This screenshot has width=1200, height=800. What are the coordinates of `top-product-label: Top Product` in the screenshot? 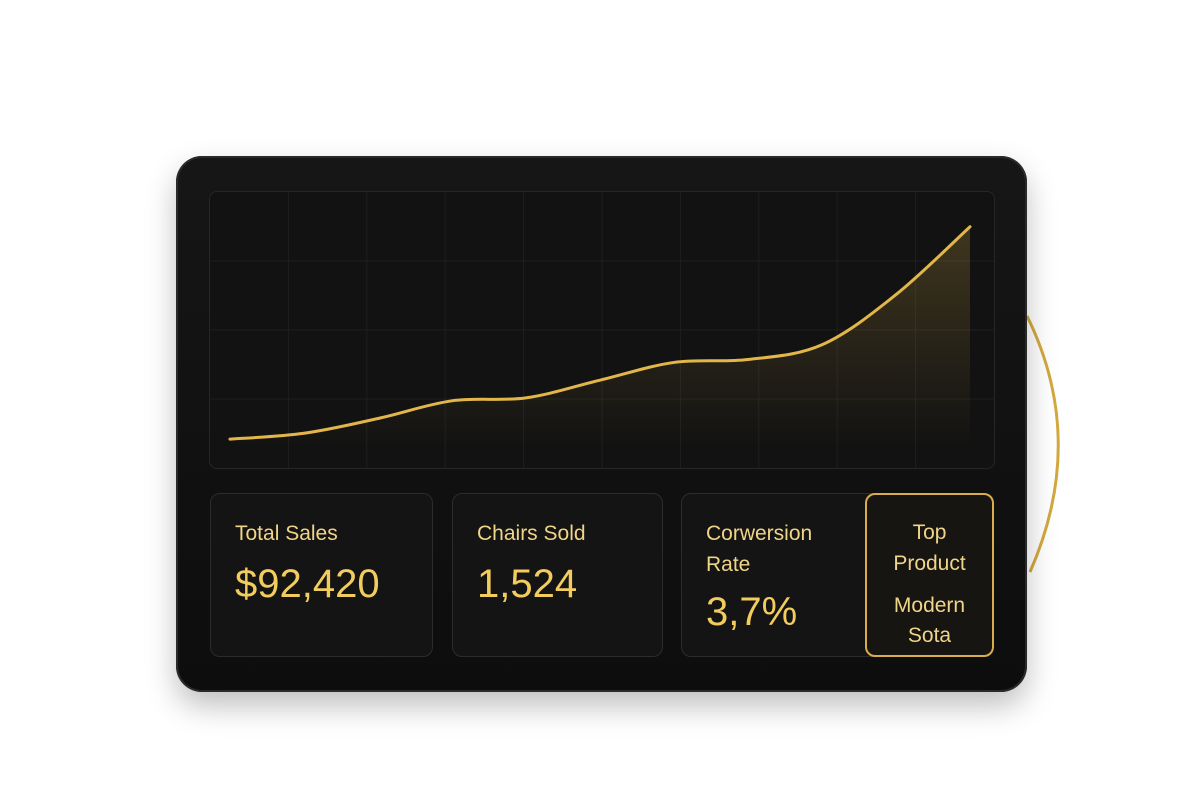 It's located at (929, 548).